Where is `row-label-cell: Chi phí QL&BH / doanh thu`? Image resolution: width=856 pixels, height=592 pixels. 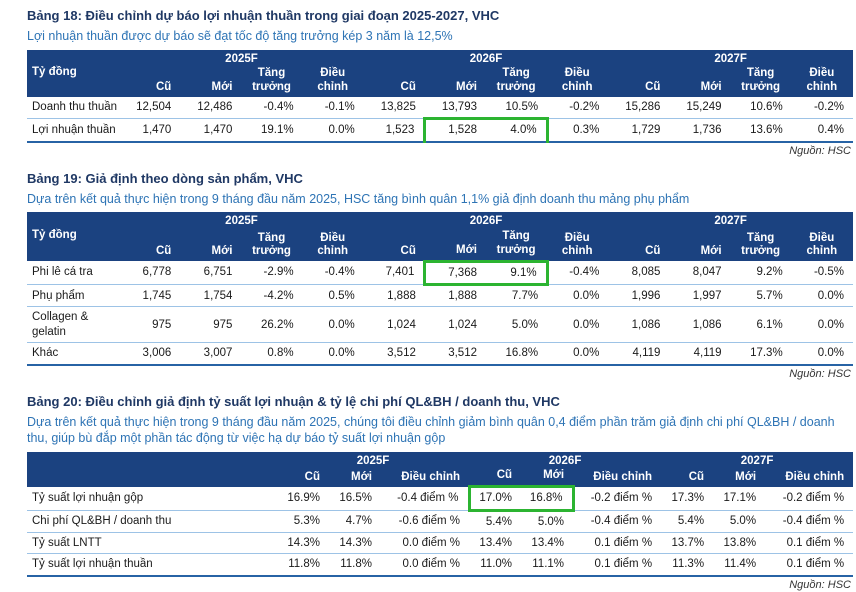 row-label-cell: Chi phí QL&BH / doanh thu is located at coordinates (152, 521).